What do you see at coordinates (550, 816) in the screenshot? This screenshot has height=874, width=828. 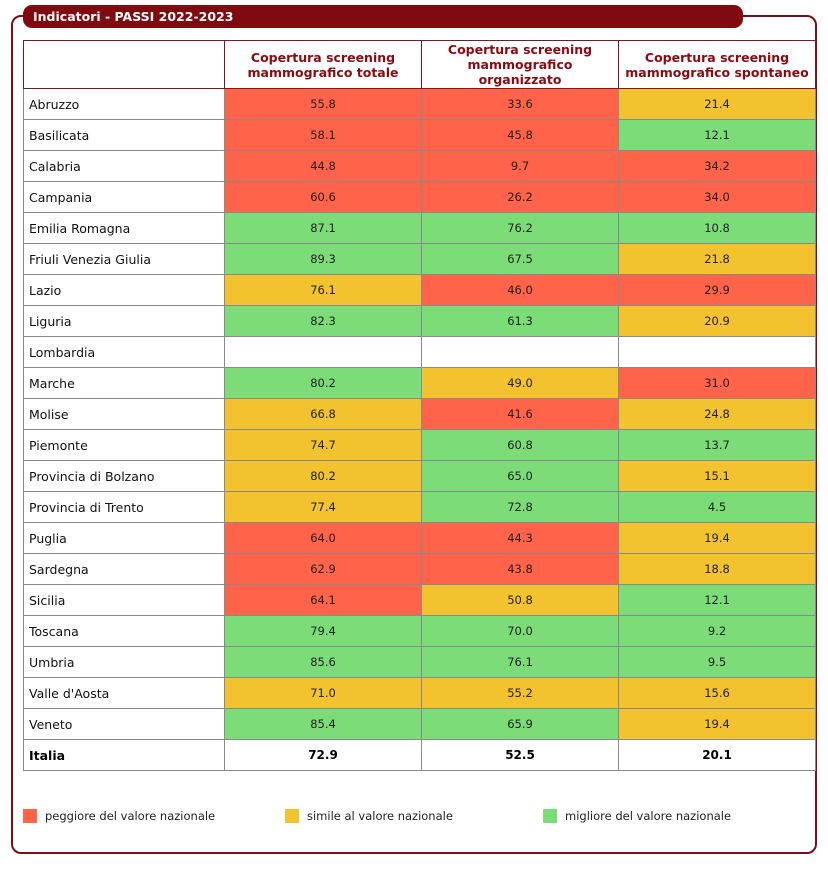 I see `legend-swatch-better` at bounding box center [550, 816].